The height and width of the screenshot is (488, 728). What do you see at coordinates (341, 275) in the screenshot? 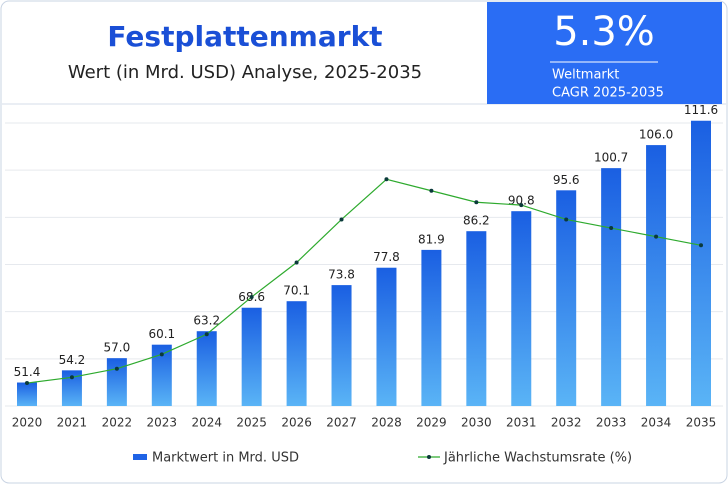
I see `value-label: 73.8` at bounding box center [341, 275].